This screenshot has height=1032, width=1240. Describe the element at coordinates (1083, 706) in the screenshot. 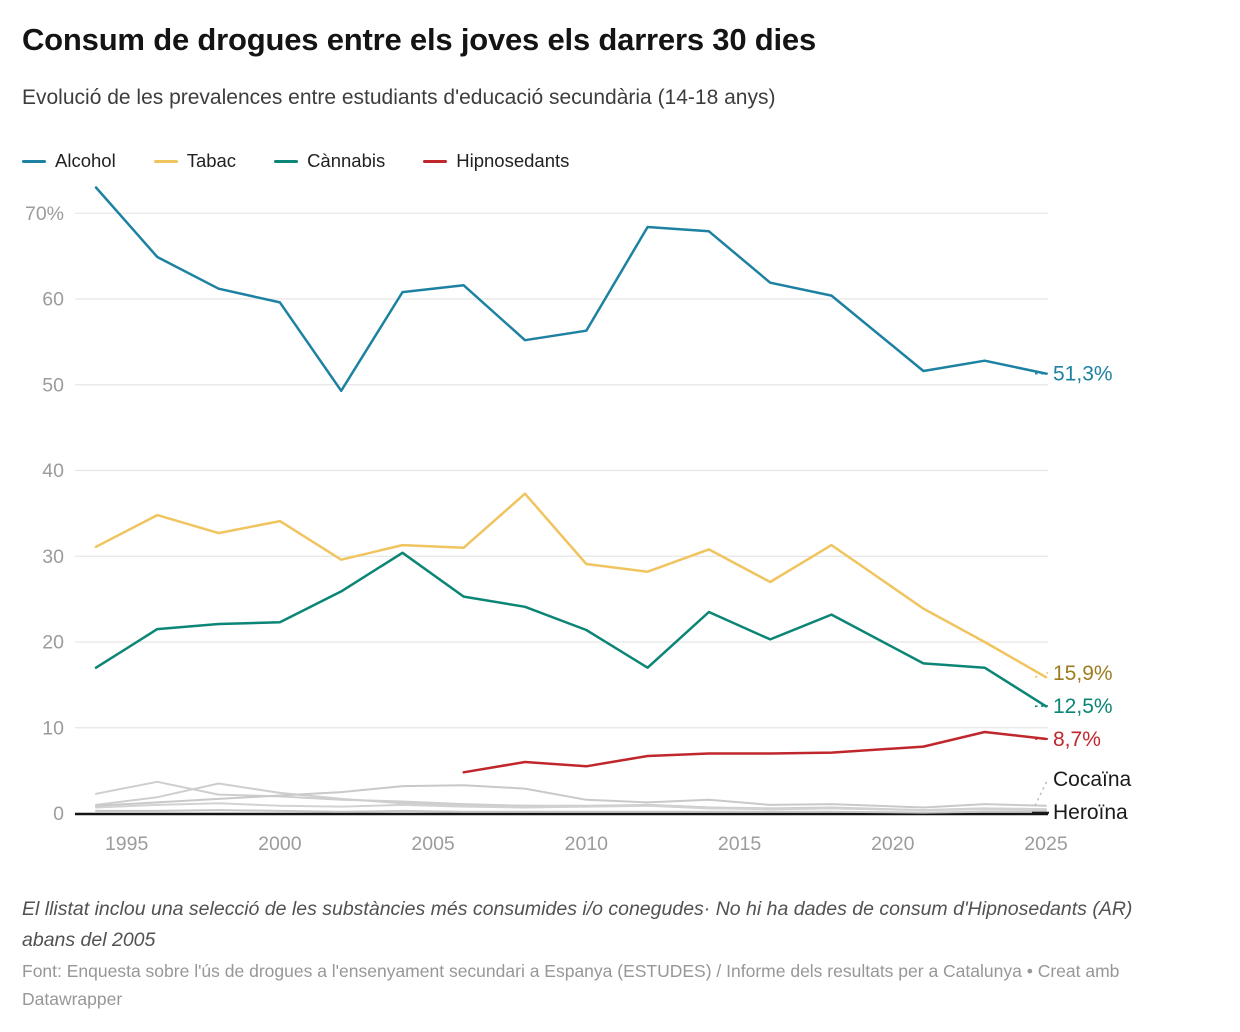

I see `end-label-cannabis: 12,5%` at that location.